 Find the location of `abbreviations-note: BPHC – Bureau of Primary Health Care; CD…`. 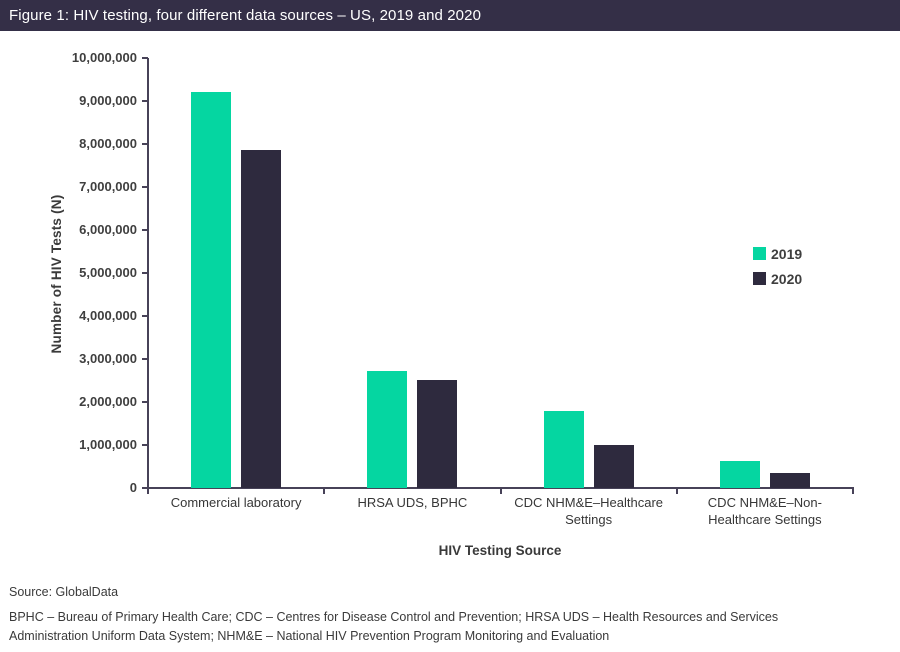

abbreviations-note: BPHC – Bureau of Primary Health Care; CD… is located at coordinates (394, 626).